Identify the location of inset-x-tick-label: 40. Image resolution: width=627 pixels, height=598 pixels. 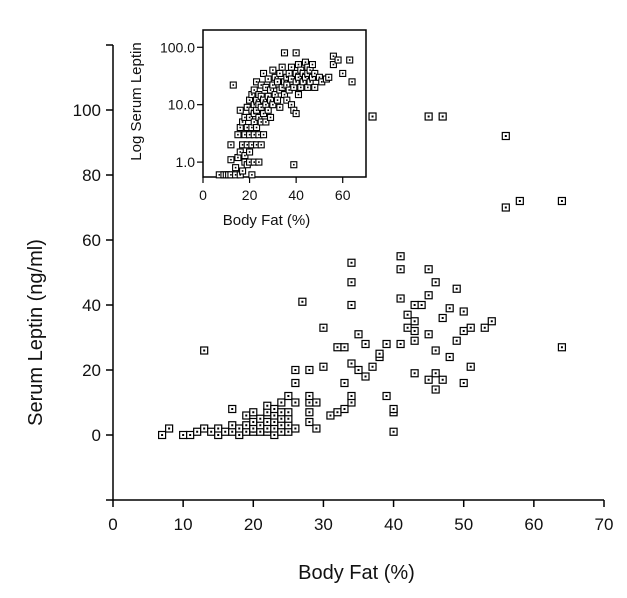
(296, 195).